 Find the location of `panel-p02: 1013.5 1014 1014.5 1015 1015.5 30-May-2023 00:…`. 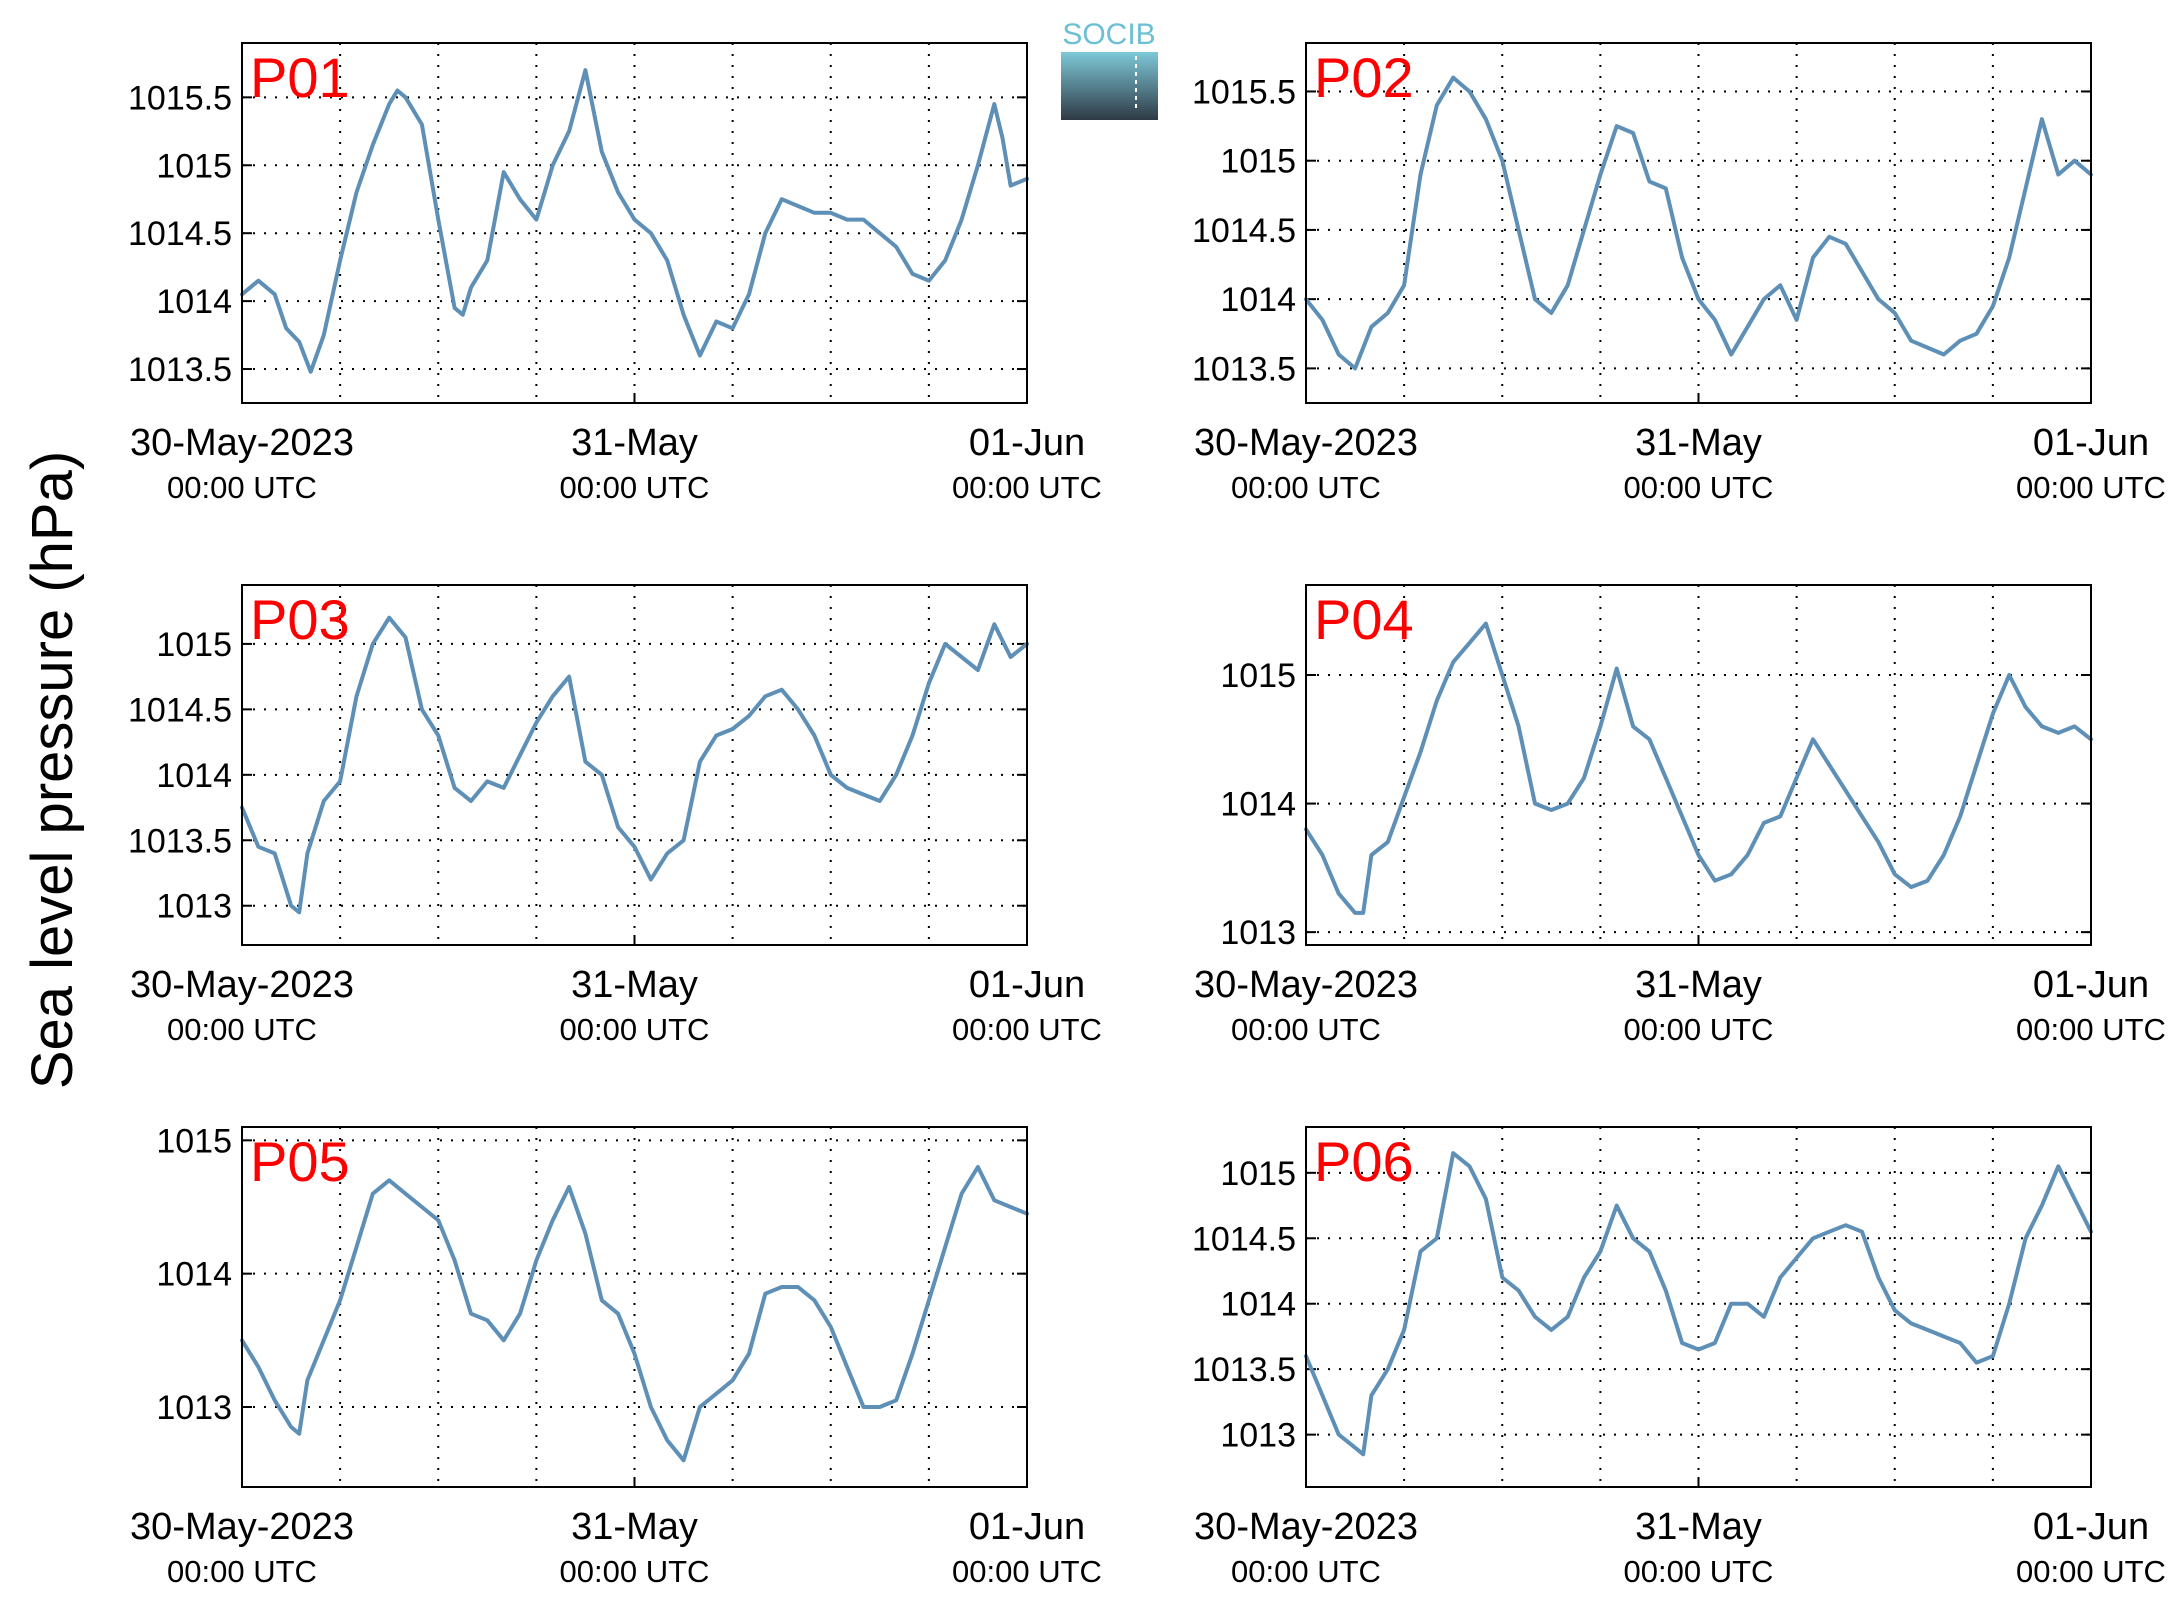

panel-p02: 1013.5 1014 1014.5 1015 1015.5 30-May-2023 00:… is located at coordinates (1679, 273).